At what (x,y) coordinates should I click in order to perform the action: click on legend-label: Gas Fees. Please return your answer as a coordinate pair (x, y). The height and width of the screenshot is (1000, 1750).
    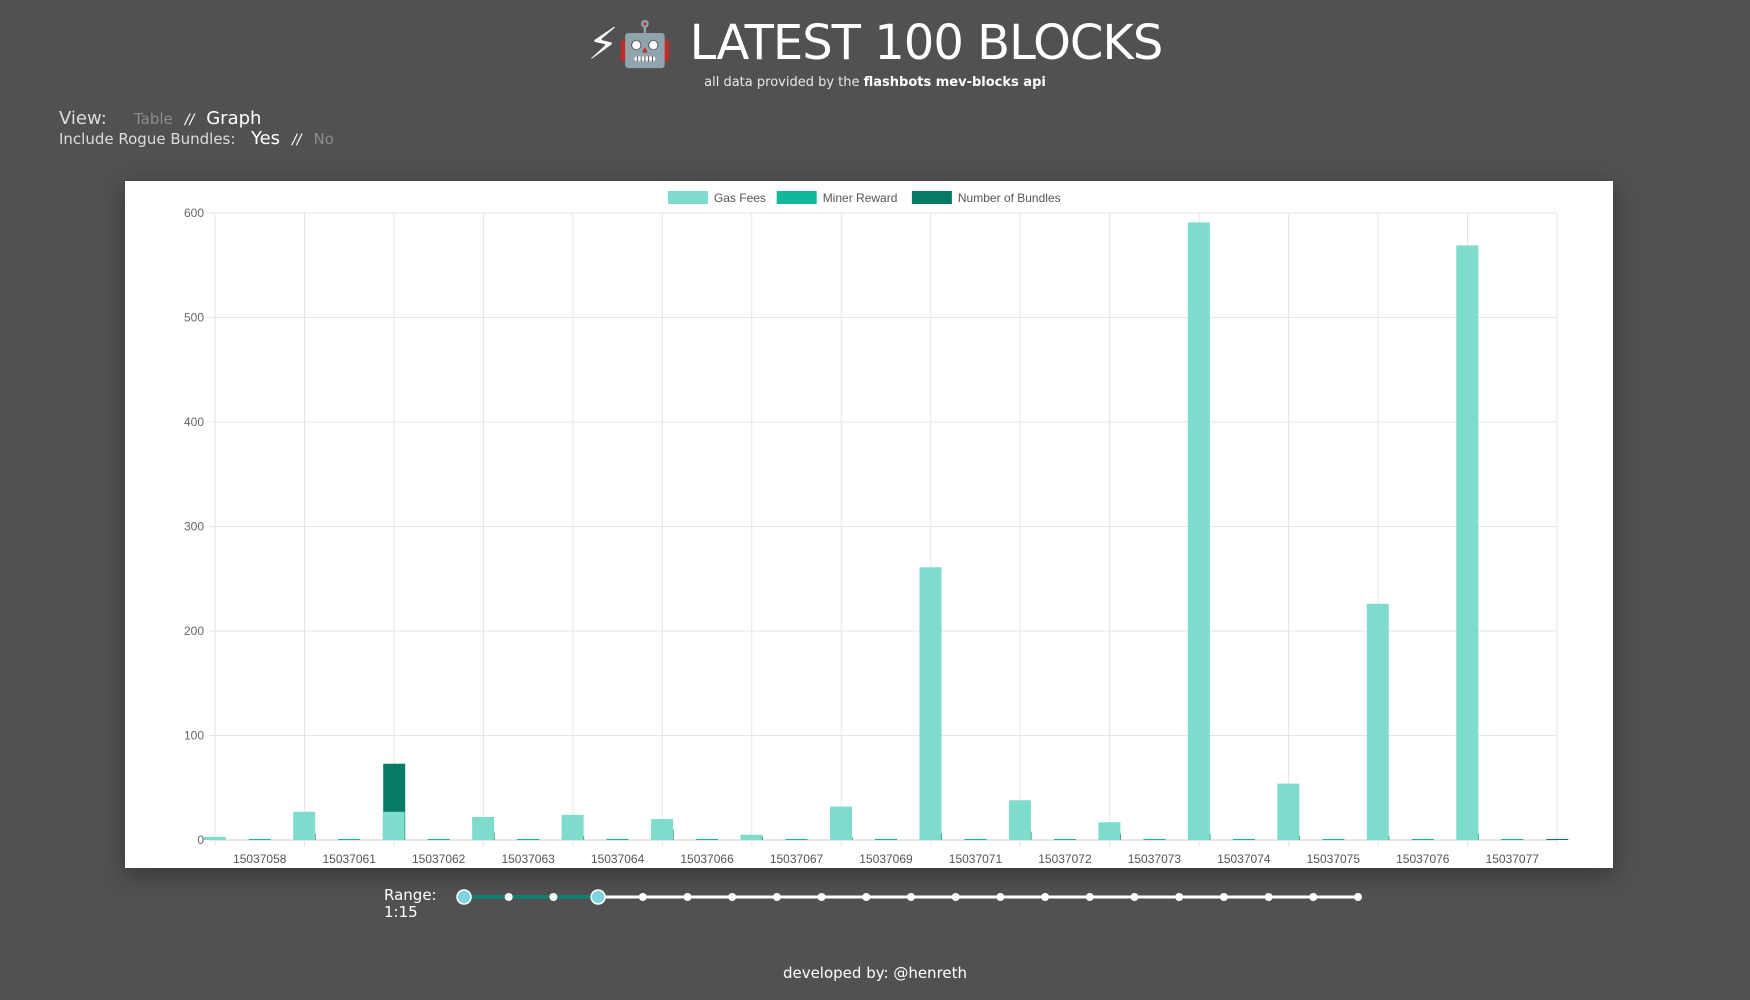
    Looking at the image, I should click on (740, 198).